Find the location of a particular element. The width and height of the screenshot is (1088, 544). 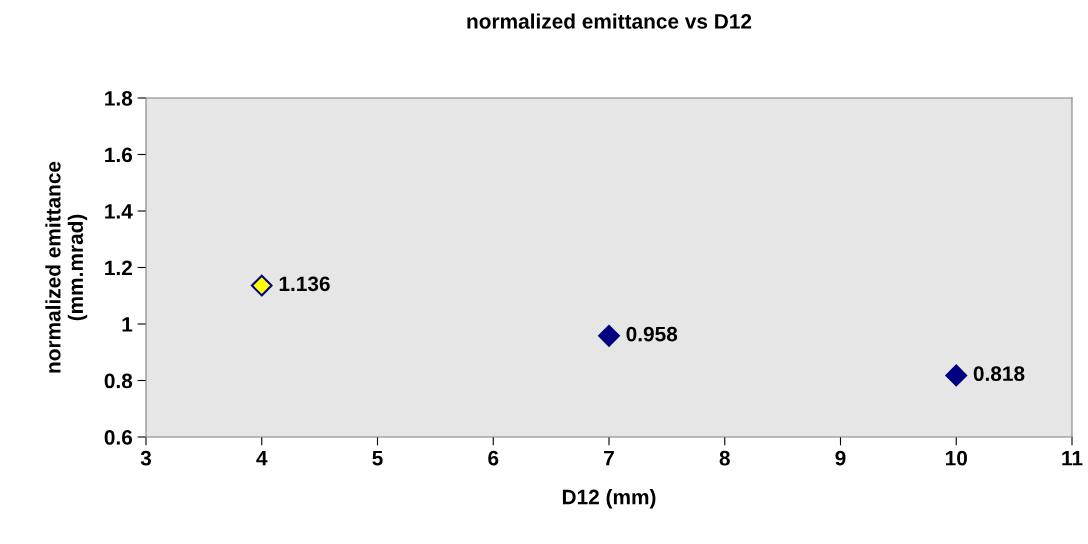

x-tick-label: 11 is located at coordinates (1072, 458).